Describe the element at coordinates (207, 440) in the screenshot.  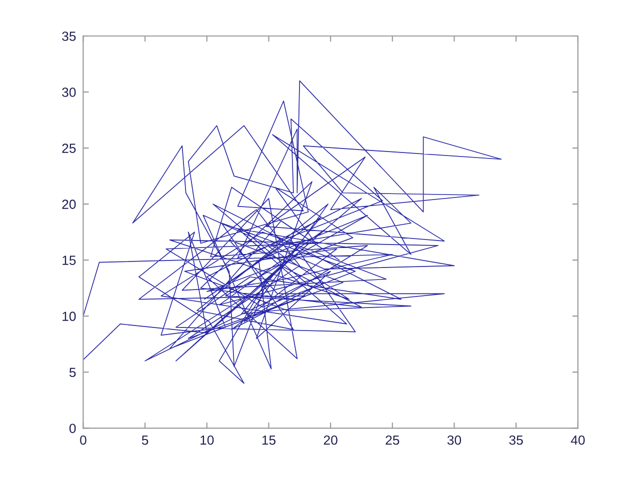
I see `x-tick-label: 10` at that location.